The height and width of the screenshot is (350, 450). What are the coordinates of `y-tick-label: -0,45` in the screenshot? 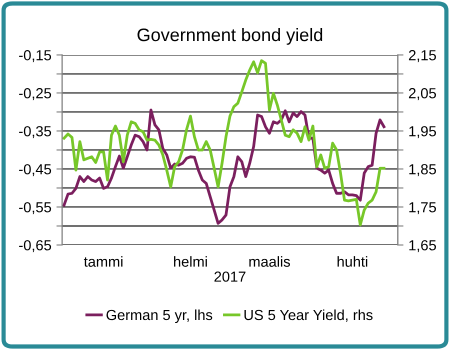 It's located at (35, 170).